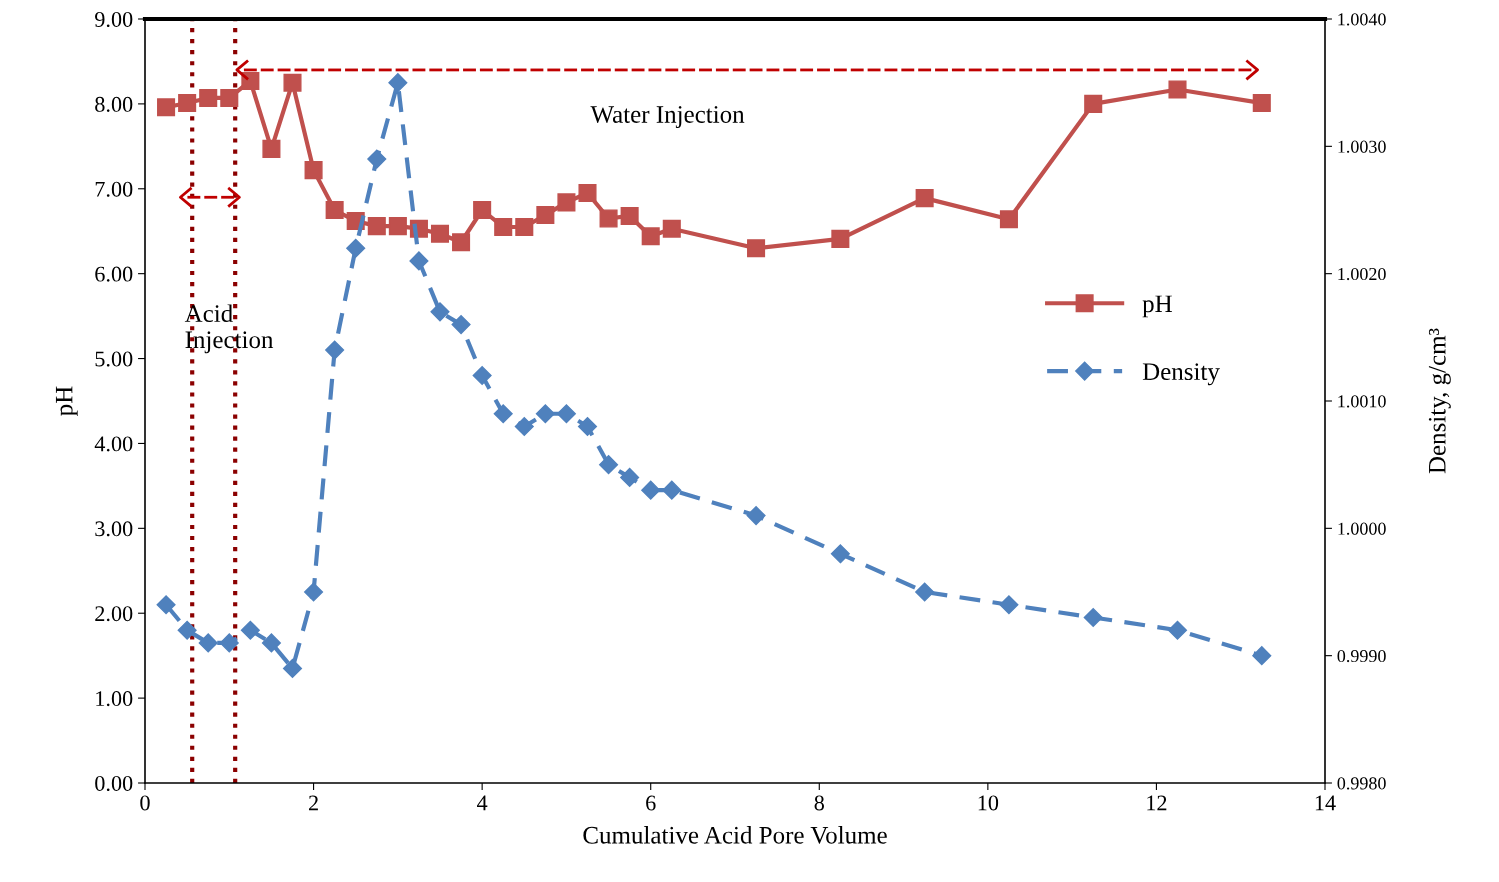 This screenshot has width=1499, height=882. Describe the element at coordinates (988, 803) in the screenshot. I see `x-tick-label: 10` at that location.